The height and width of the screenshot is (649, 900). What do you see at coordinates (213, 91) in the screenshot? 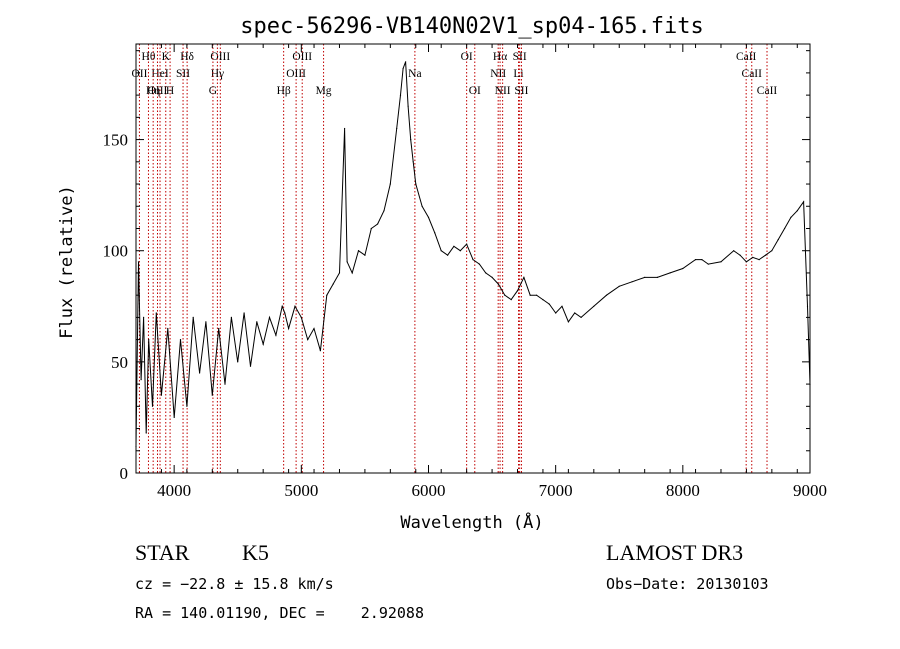
I see `line-label: G` at bounding box center [213, 91].